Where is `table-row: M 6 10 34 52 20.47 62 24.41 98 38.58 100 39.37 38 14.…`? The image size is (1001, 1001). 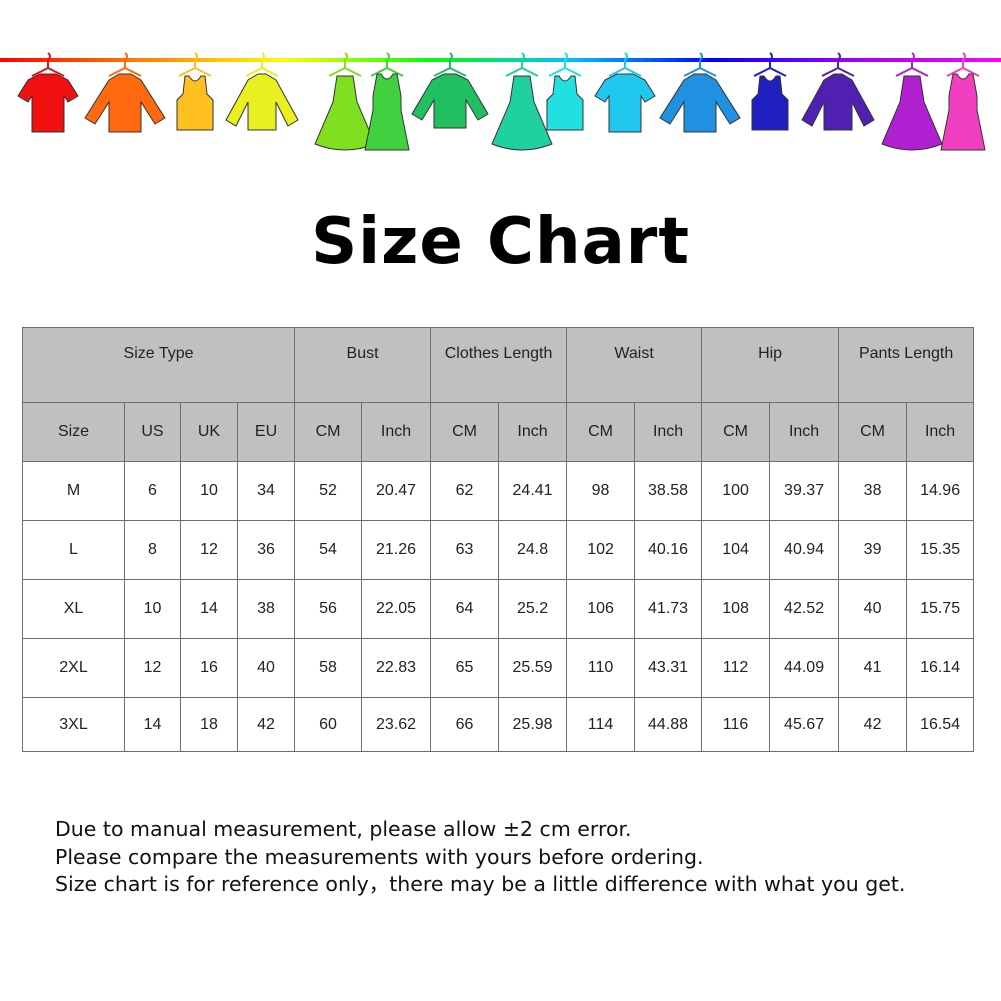 table-row: M 6 10 34 52 20.47 62 24.41 98 38.58 100 39.37 38 14.… is located at coordinates (498, 491).